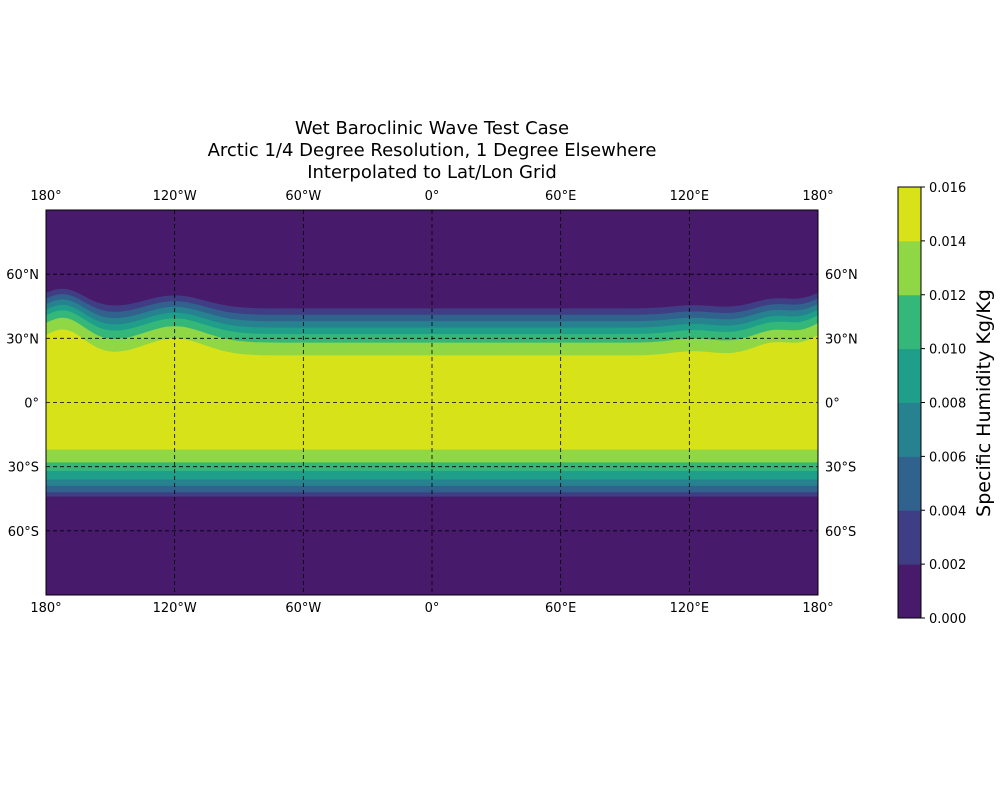 The width and height of the screenshot is (1000, 805). Describe the element at coordinates (947, 619) in the screenshot. I see `colorbar-tick-label: 0.000` at that location.